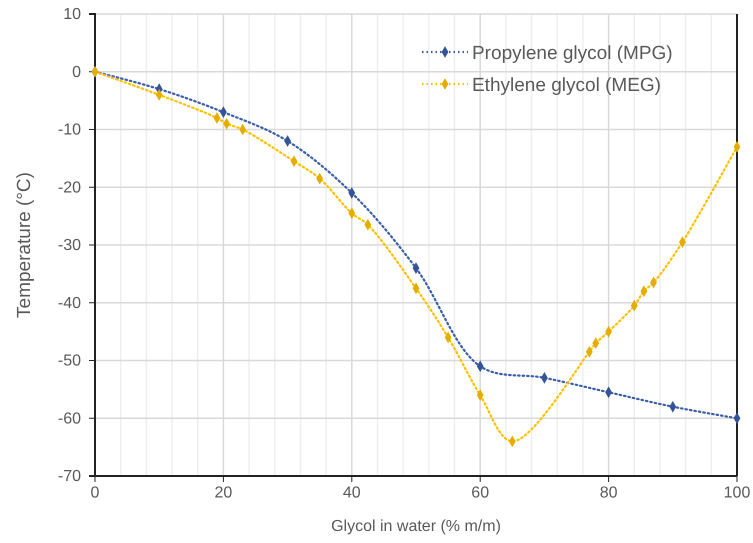 The height and width of the screenshot is (543, 753). Describe the element at coordinates (70, 303) in the screenshot. I see `y-tick-label: -40` at that location.